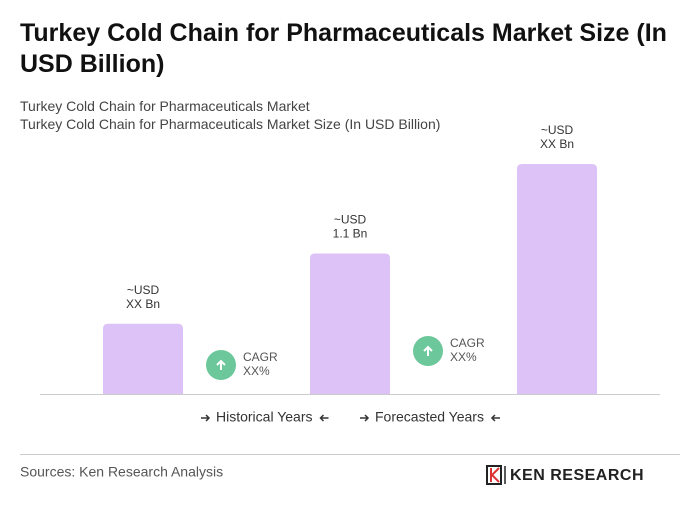 This screenshot has width=700, height=520. I want to click on logo: KEN RESEARCH, so click(565, 475).